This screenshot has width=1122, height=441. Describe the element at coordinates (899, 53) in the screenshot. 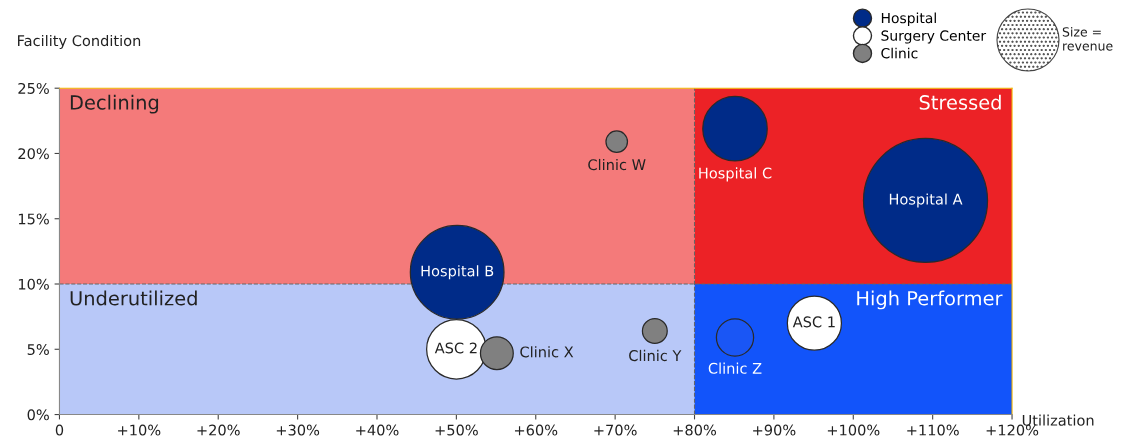

I see `legend-label: Clinic` at that location.